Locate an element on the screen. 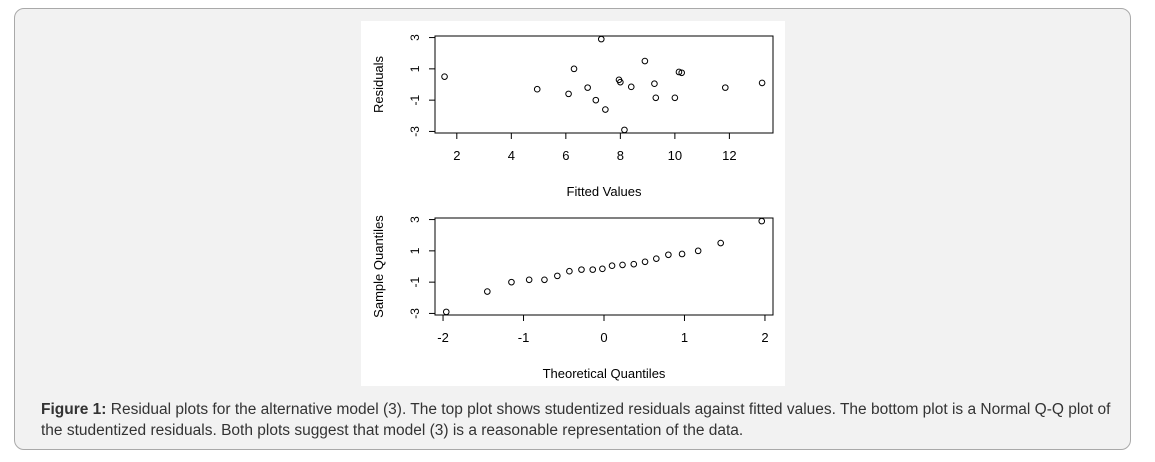 The height and width of the screenshot is (462, 1155). residuals-y-tick-label: 1 is located at coordinates (415, 68).